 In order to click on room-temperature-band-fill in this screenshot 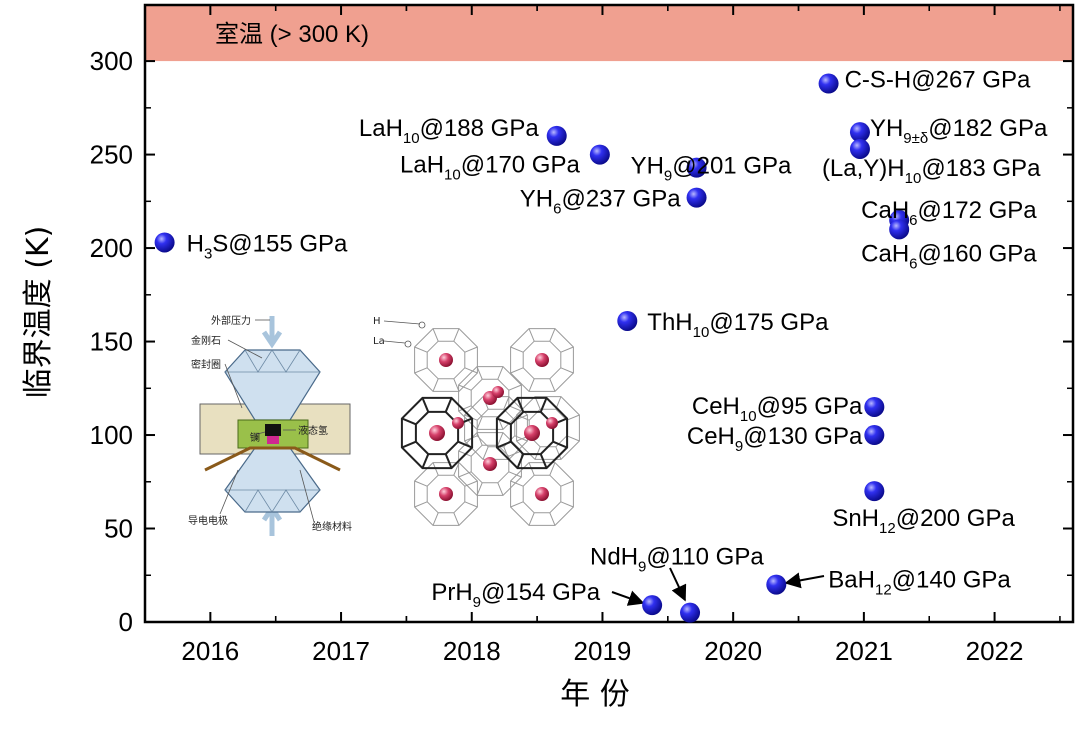, I will do `click(609, 33)`.